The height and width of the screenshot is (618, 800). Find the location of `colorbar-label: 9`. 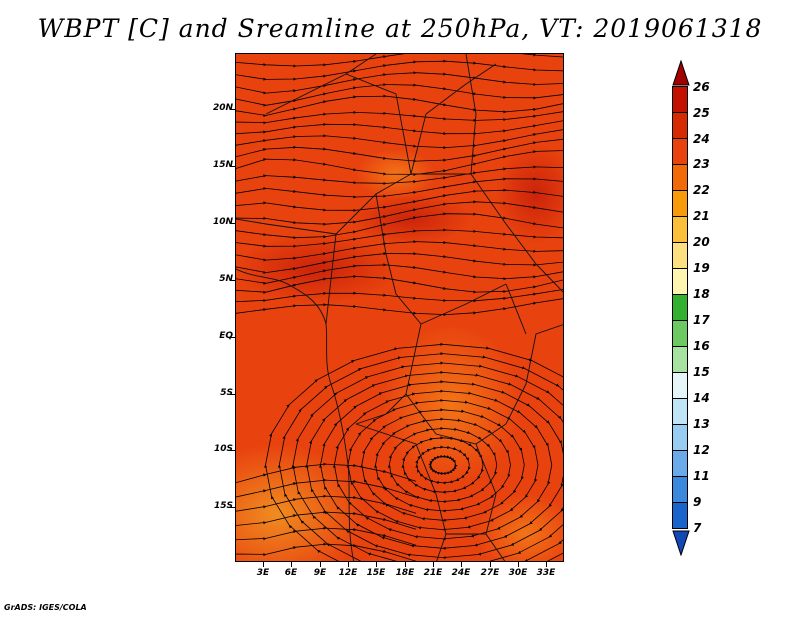

colorbar-label: 9 is located at coordinates (697, 502).